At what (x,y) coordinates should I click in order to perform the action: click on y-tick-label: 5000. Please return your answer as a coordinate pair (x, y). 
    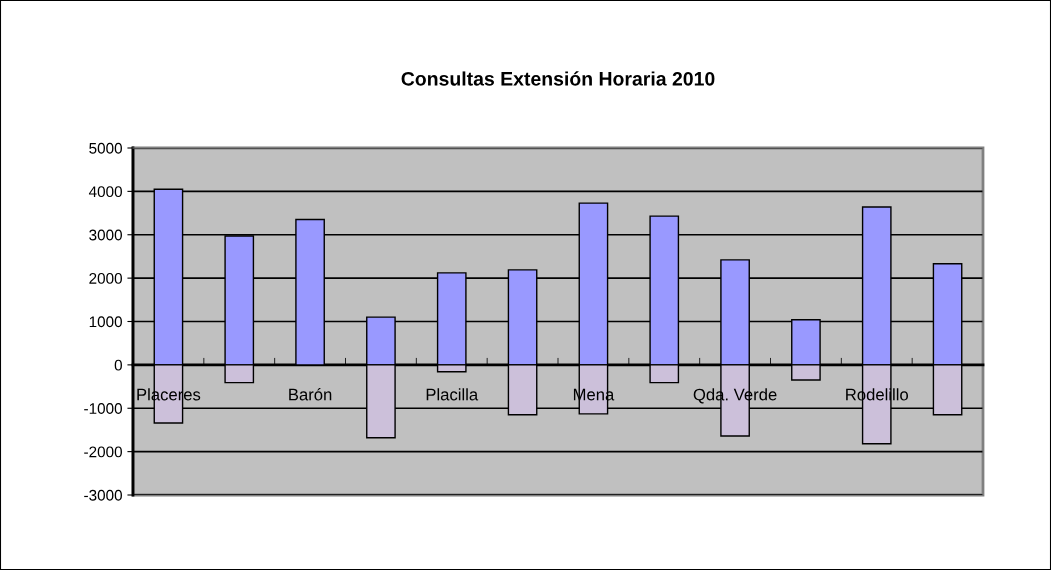
    Looking at the image, I should click on (105, 148).